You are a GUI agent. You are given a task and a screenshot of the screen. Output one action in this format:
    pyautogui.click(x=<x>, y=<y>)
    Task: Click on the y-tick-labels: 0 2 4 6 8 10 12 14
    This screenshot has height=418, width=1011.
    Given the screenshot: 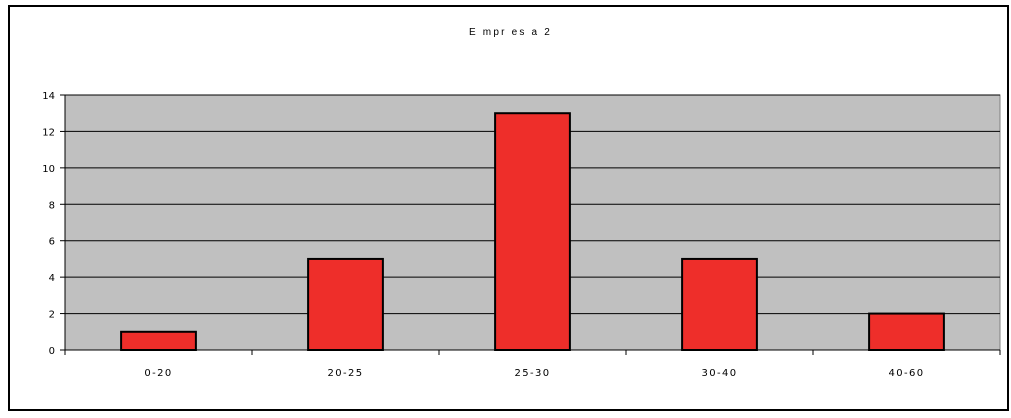 What is the action you would take?
    pyautogui.click(x=48, y=224)
    